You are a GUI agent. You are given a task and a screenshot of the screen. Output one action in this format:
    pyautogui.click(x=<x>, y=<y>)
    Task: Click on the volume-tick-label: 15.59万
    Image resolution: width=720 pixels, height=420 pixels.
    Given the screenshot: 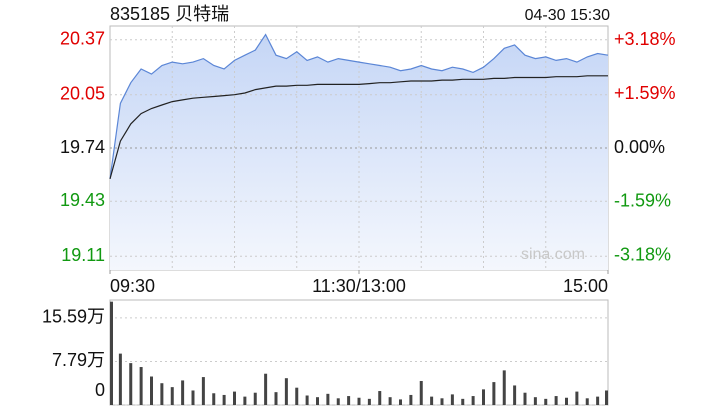 What is the action you would take?
    pyautogui.click(x=73, y=317)
    